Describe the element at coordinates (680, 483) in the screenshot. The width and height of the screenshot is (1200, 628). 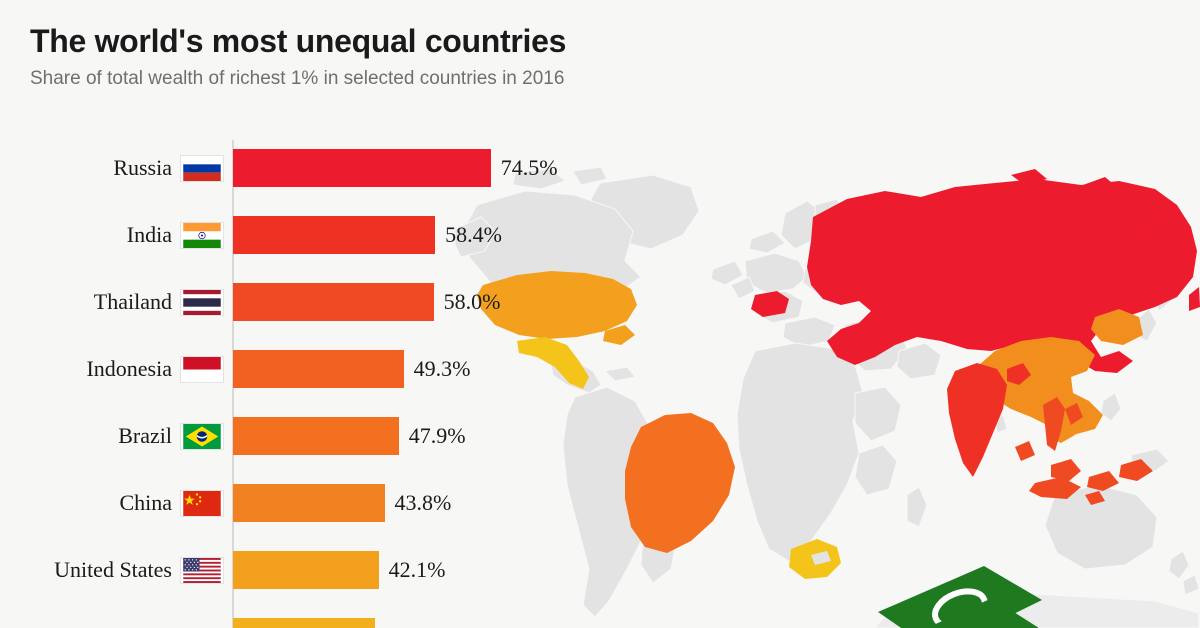
I see `map-highlight-brazil` at that location.